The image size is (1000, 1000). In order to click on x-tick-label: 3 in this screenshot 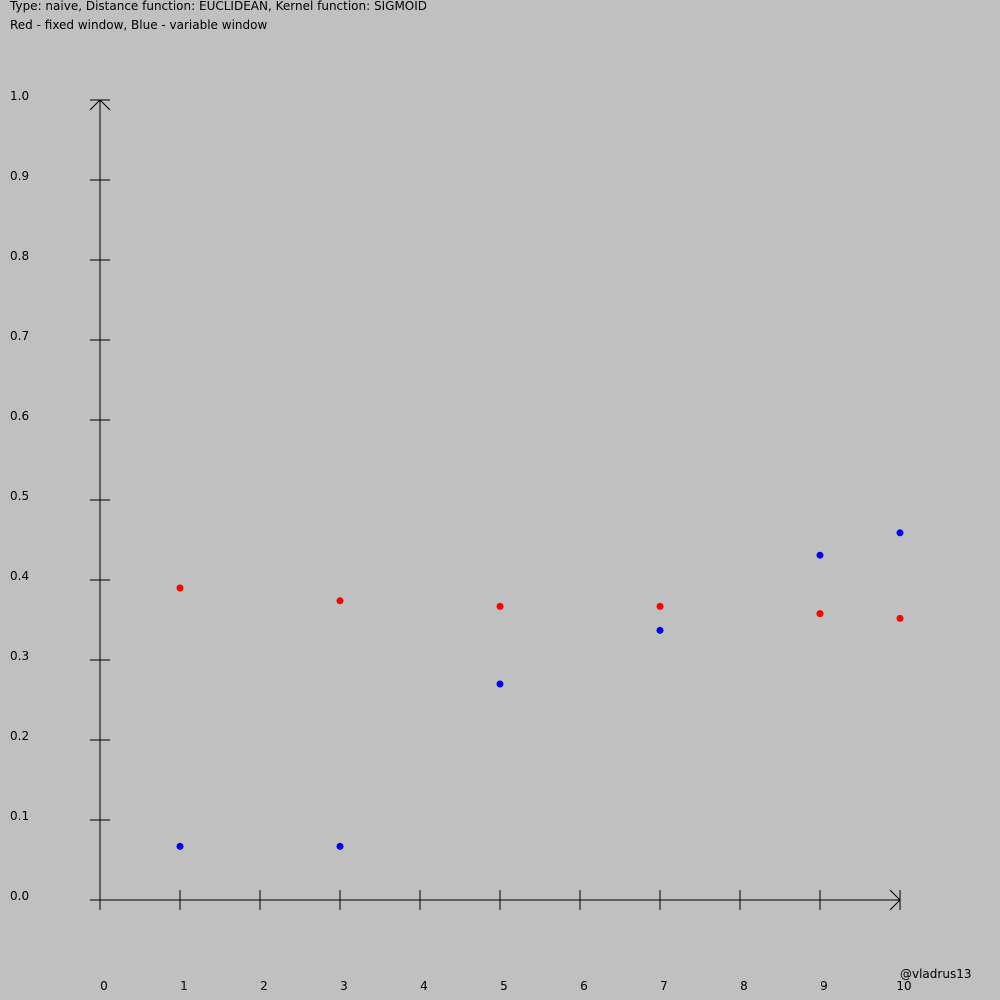, I will do `click(344, 986)`.